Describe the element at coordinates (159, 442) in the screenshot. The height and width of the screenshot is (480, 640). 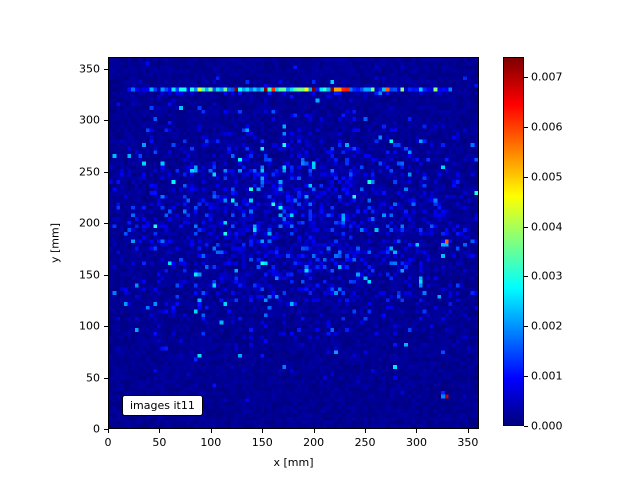
I see `x-tick-label: 50` at that location.